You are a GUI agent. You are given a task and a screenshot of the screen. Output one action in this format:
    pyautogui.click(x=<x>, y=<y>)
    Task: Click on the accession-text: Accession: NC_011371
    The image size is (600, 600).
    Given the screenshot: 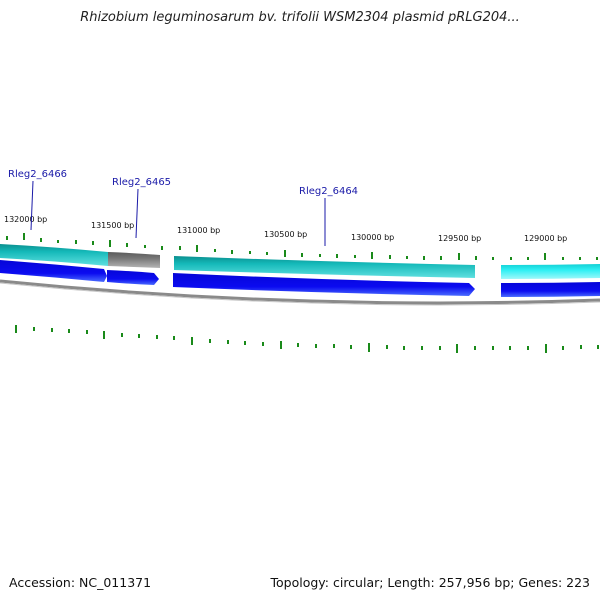 What is the action you would take?
    pyautogui.click(x=80, y=582)
    